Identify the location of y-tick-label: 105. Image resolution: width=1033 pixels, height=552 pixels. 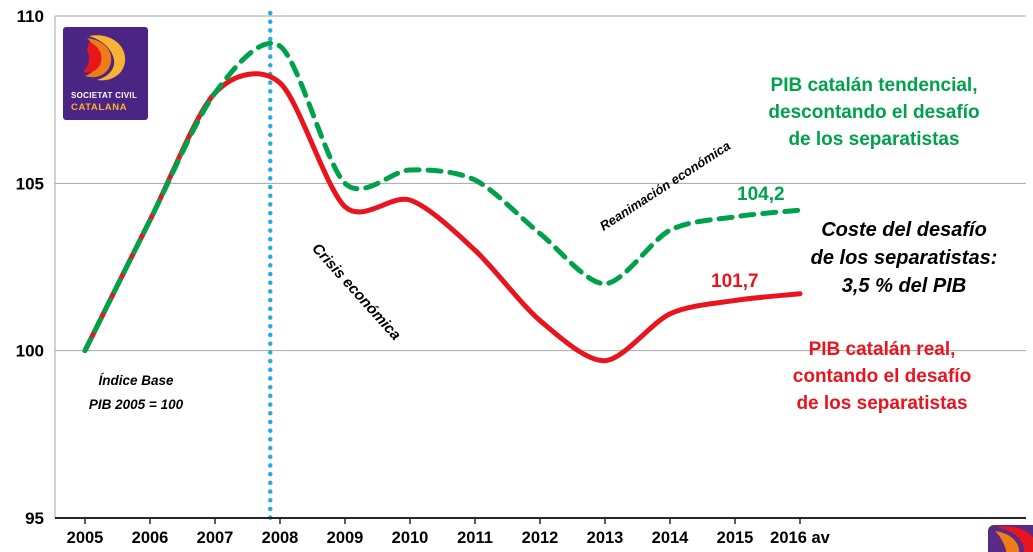
(30, 183).